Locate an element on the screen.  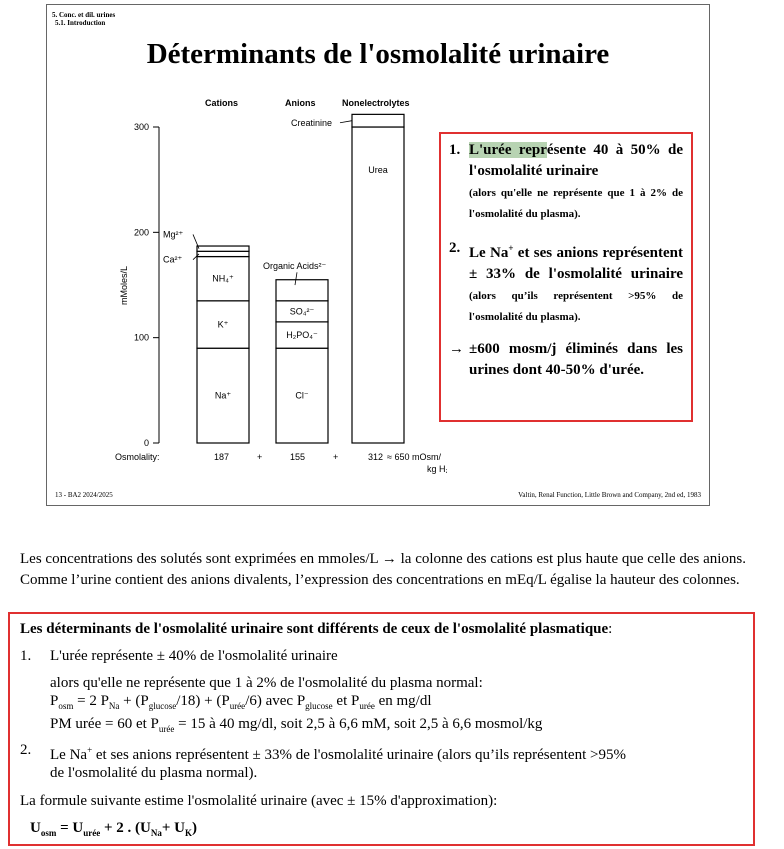
uosm-formula: Uosm = Uurée + 2 . (UNa+ UK) is located at coordinates (114, 829).